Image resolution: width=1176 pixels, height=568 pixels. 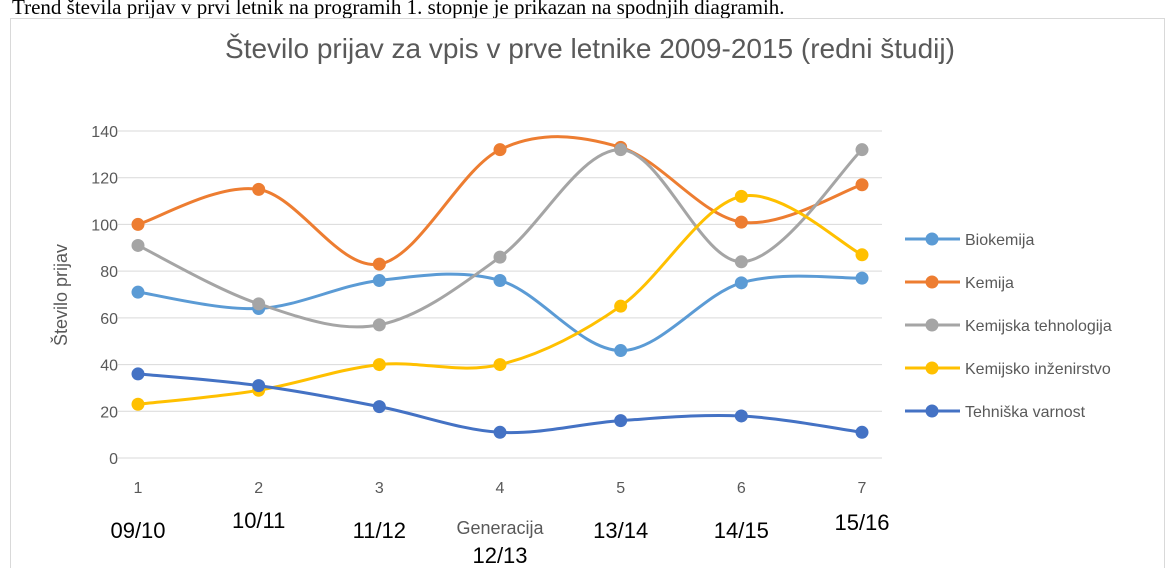 What do you see at coordinates (379, 488) in the screenshot?
I see `x-tick-label: 3` at bounding box center [379, 488].